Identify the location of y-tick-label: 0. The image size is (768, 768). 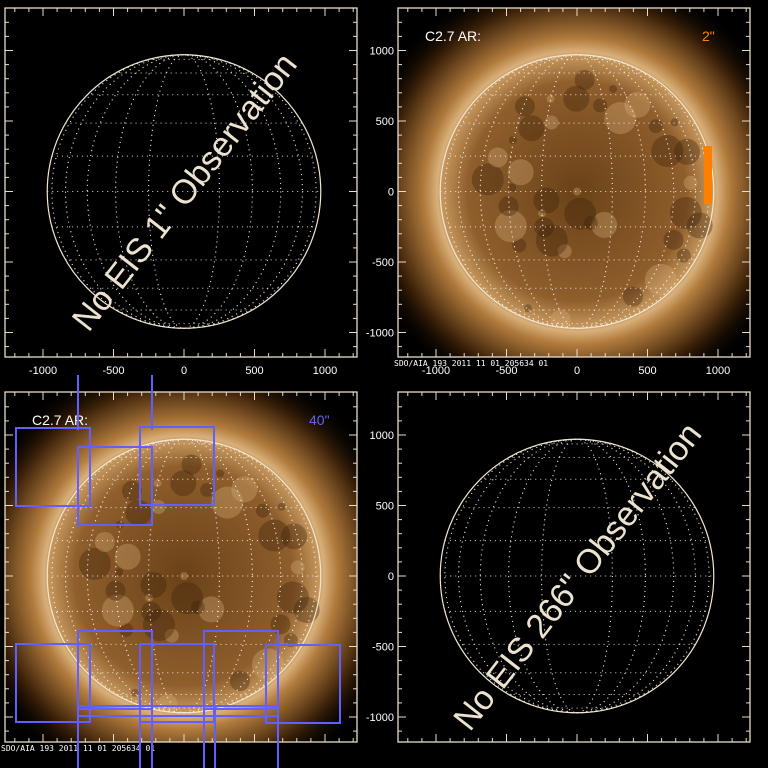
(391, 577).